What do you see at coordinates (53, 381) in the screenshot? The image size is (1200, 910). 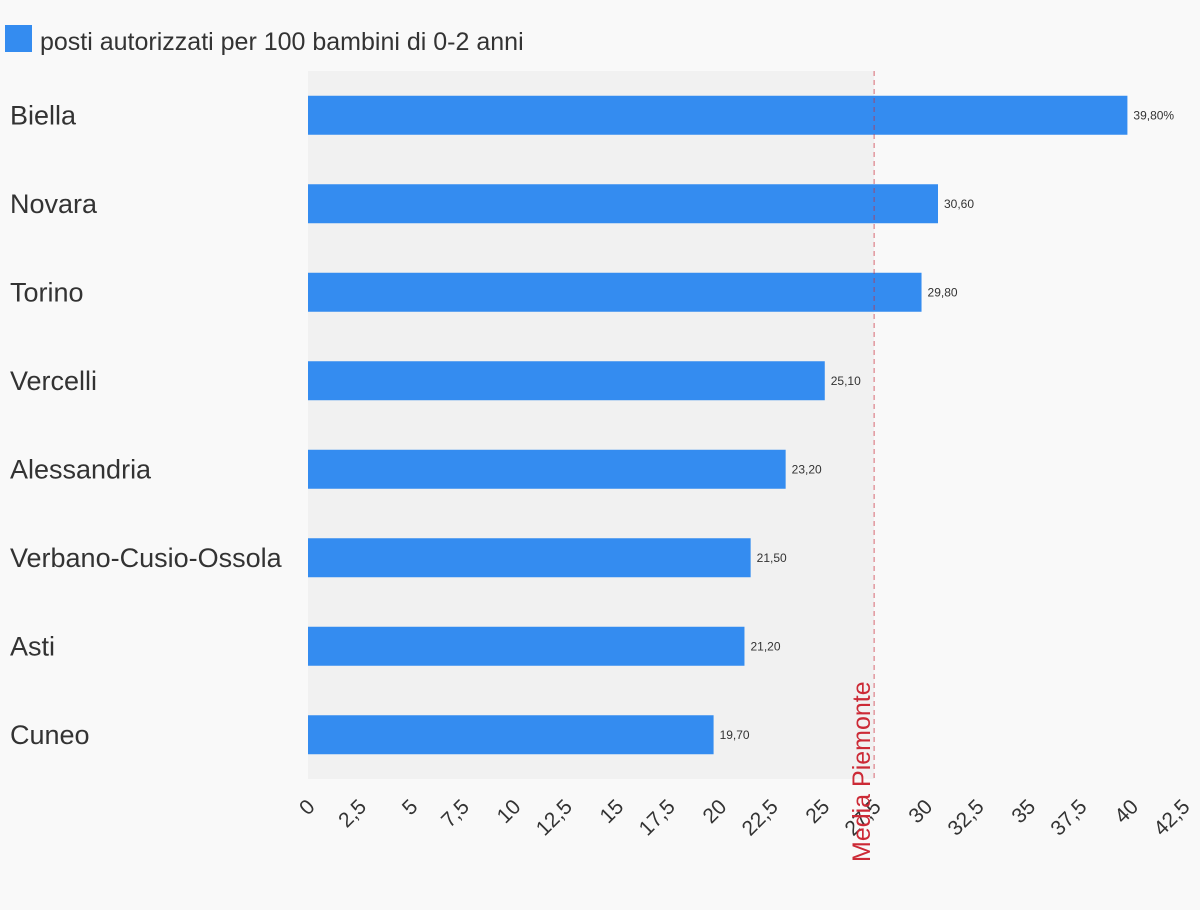 I see `category-label: Vercelli` at bounding box center [53, 381].